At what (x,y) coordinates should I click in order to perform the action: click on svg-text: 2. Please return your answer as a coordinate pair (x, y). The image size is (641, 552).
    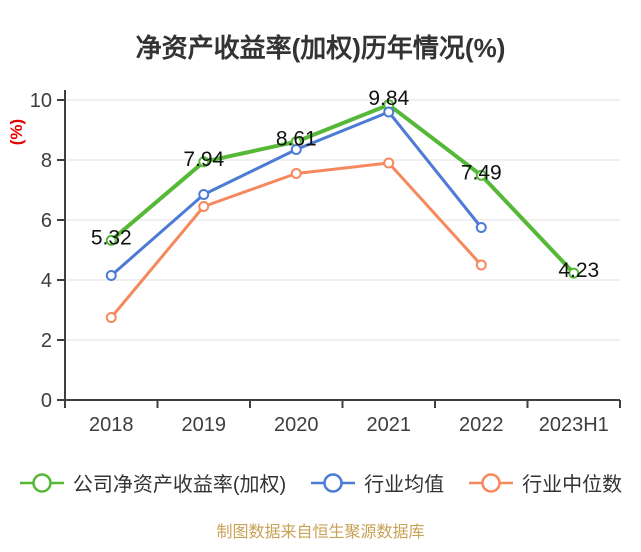
    Looking at the image, I should click on (46, 341).